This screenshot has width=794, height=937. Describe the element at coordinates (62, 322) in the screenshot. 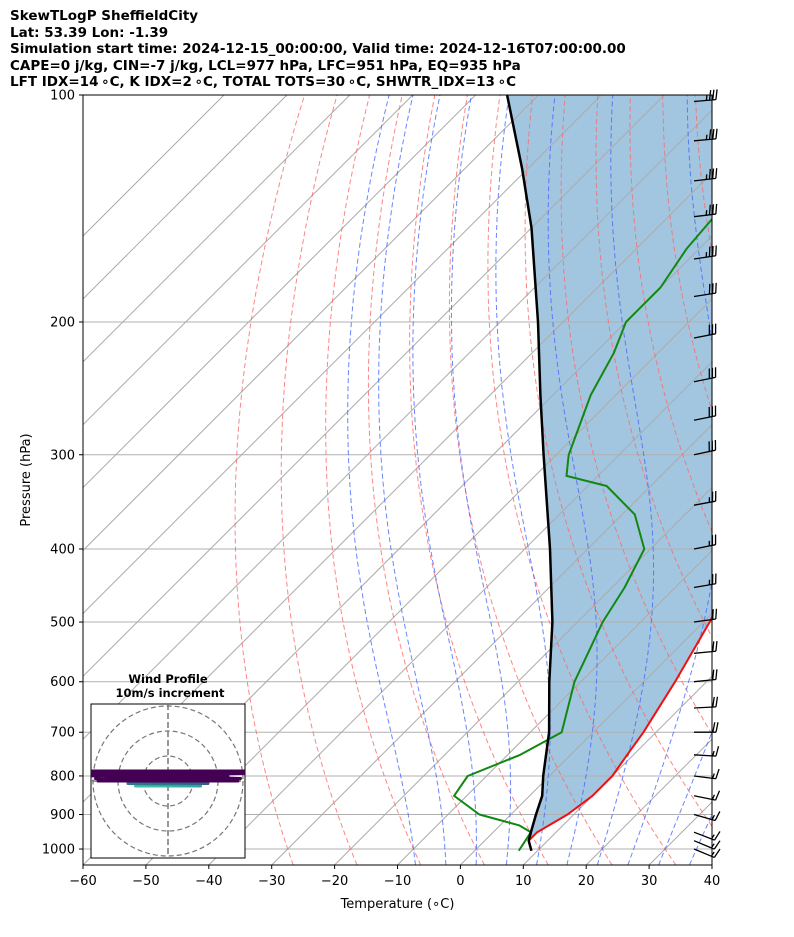

I see `y-tick-label: 200` at that location.